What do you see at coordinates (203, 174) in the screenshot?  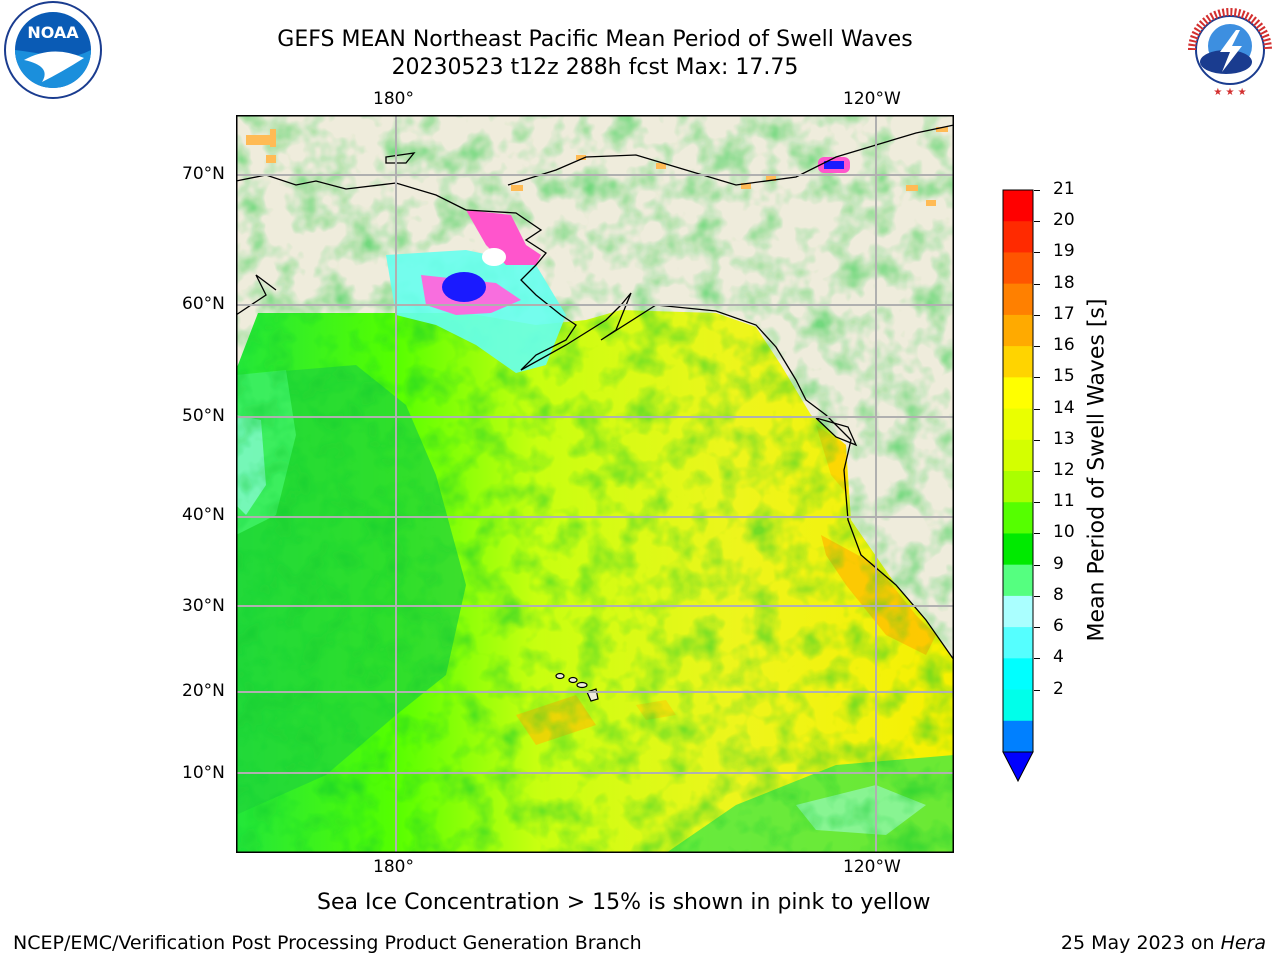 I see `lat-label-70n: 70°N` at bounding box center [203, 174].